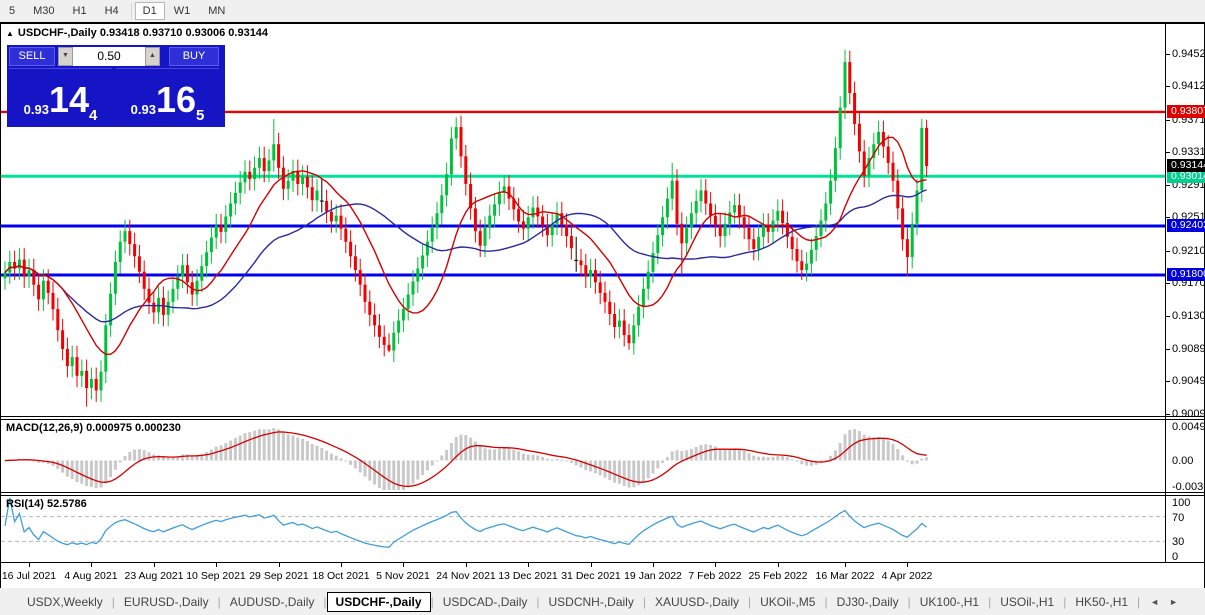 Image resolution: width=1205 pixels, height=615 pixels. What do you see at coordinates (788, 601) in the screenshot?
I see `chart-tab-ukoil-m5: UKOil-,M5` at bounding box center [788, 601].